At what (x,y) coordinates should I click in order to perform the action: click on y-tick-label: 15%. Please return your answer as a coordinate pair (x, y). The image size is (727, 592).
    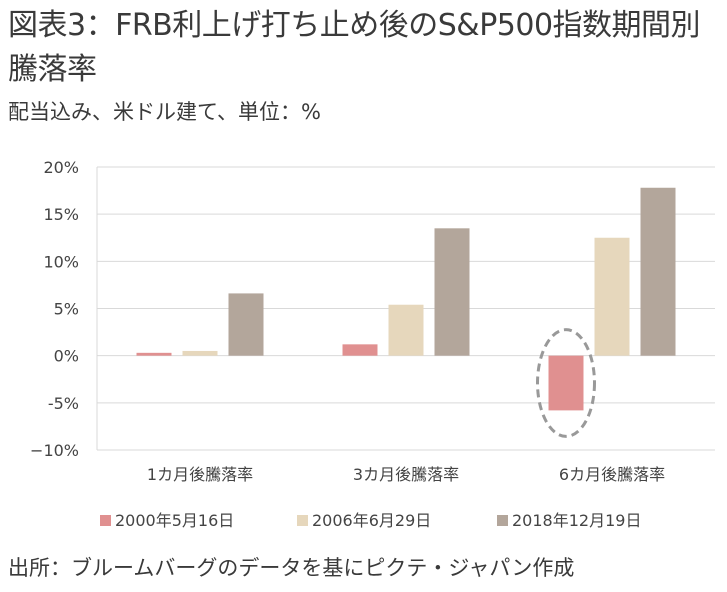
    Looking at the image, I should click on (61, 214).